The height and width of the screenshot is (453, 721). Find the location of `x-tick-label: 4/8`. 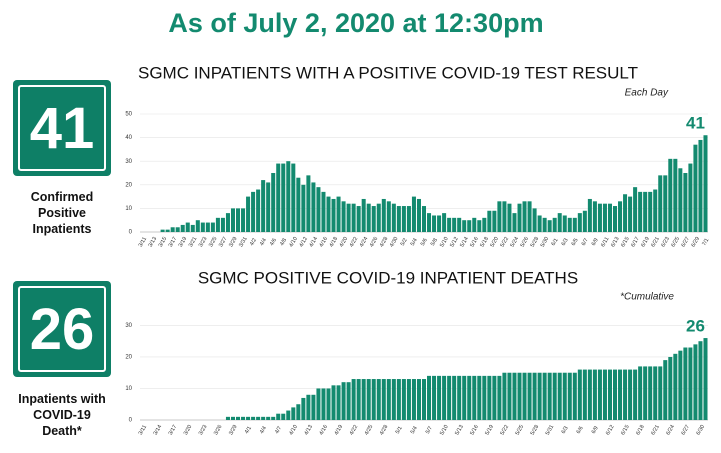

x-tick-label: 4/8 is located at coordinates (283, 242).